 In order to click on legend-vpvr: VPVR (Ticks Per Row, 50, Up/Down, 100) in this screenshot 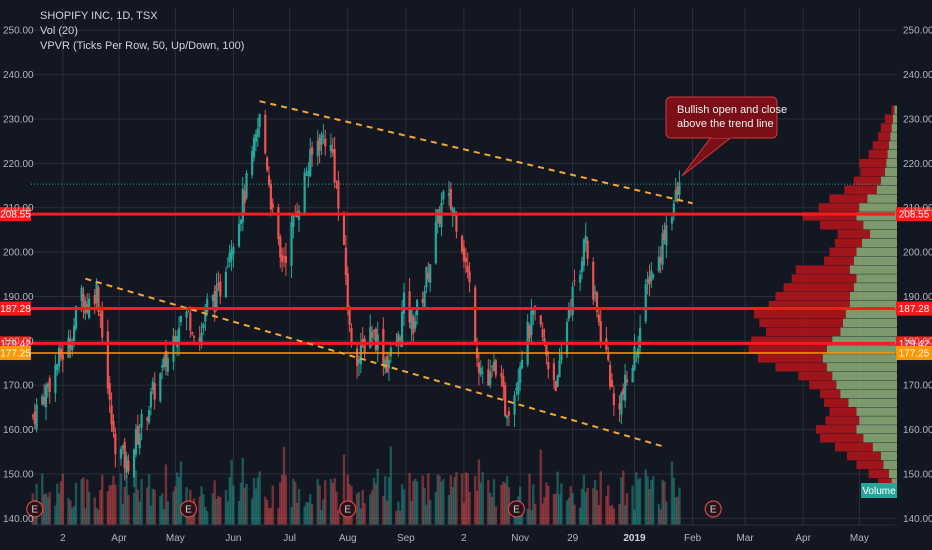, I will do `click(142, 46)`.